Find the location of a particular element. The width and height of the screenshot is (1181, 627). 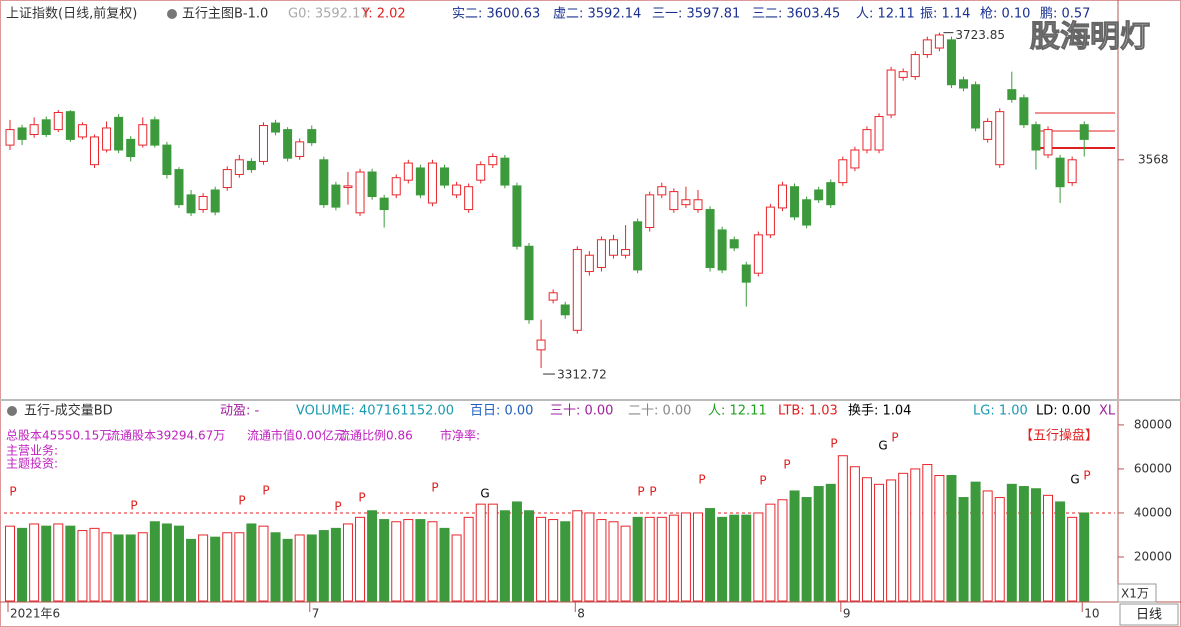

x-tick-label: 10 is located at coordinates (1091, 614).